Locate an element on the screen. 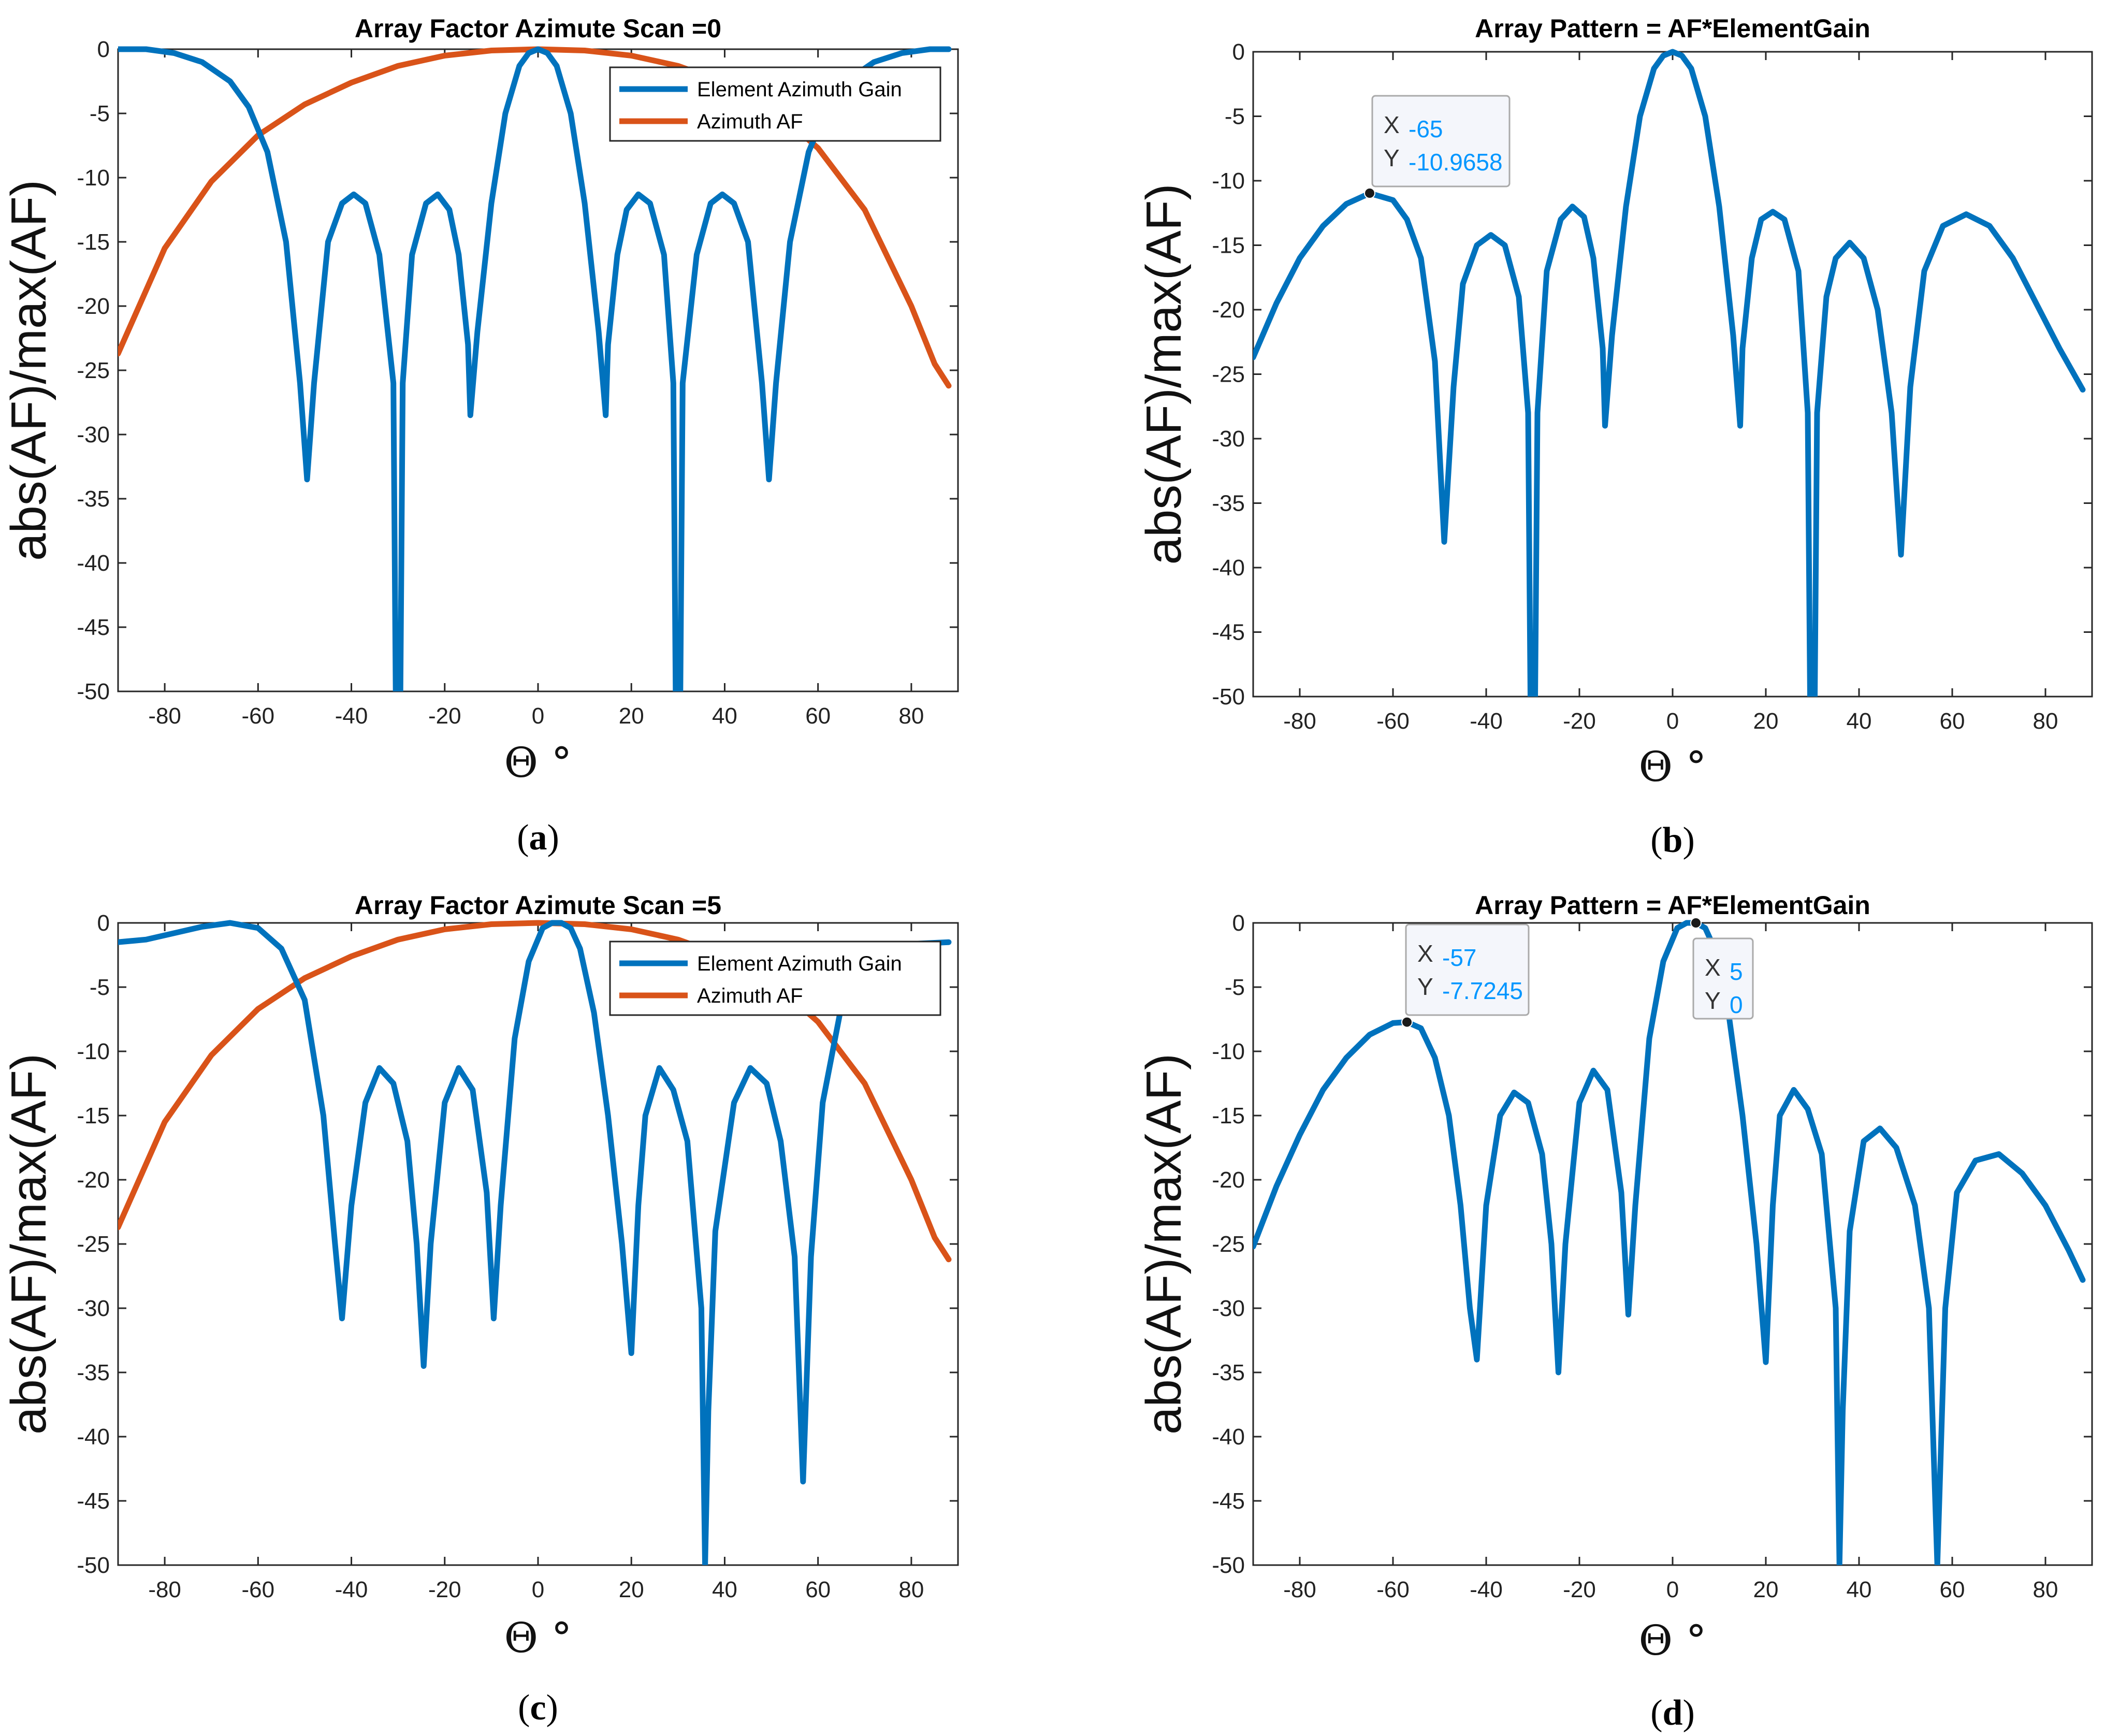 The height and width of the screenshot is (1736, 2105). panel-caption: (d) is located at coordinates (1672, 1713).